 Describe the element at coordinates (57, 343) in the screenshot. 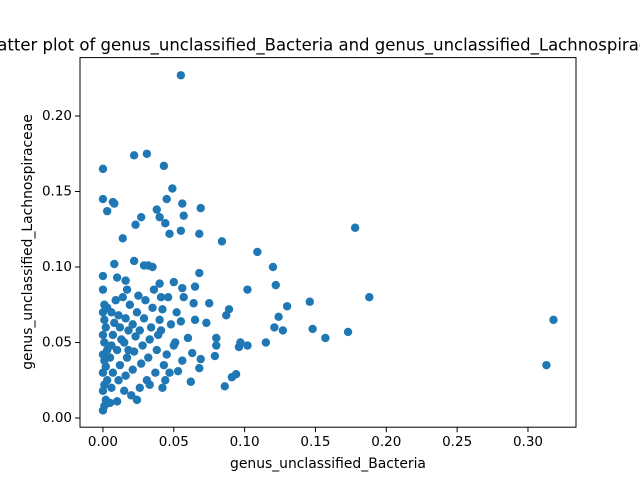

I see `y-tick-label: 0.05` at that location.